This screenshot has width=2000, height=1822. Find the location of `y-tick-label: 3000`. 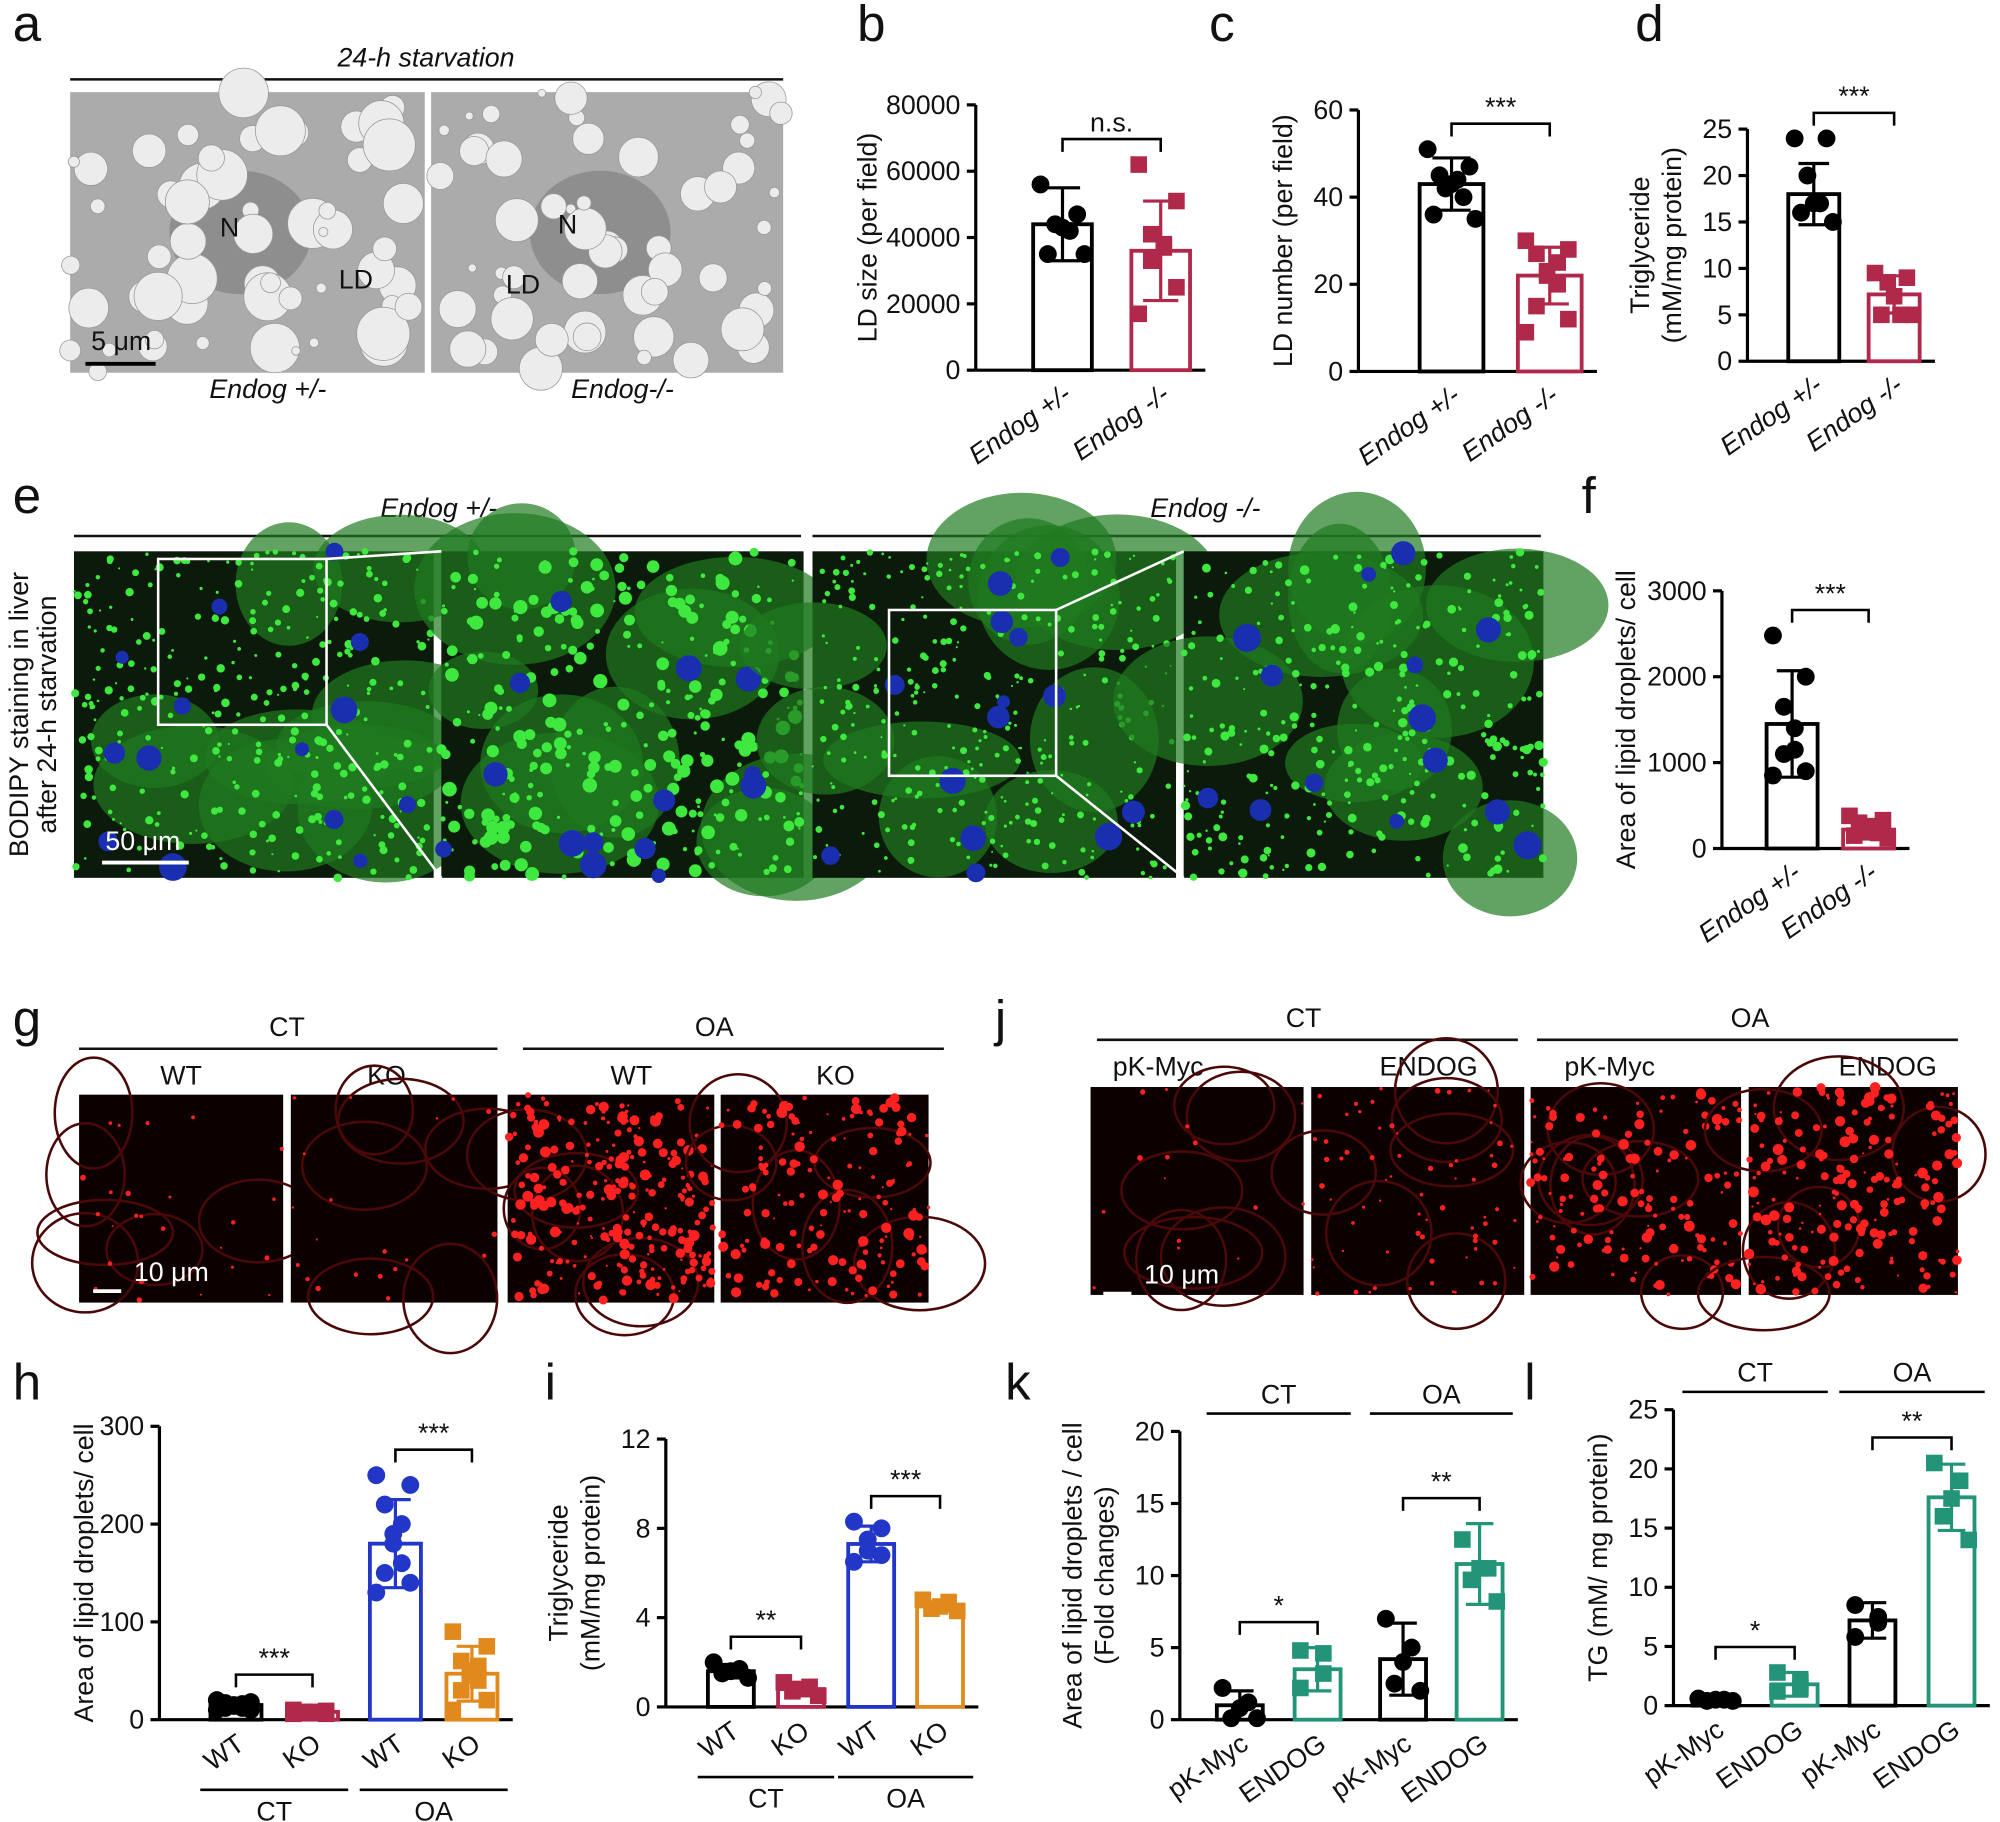

y-tick-label: 3000 is located at coordinates (1677, 591).